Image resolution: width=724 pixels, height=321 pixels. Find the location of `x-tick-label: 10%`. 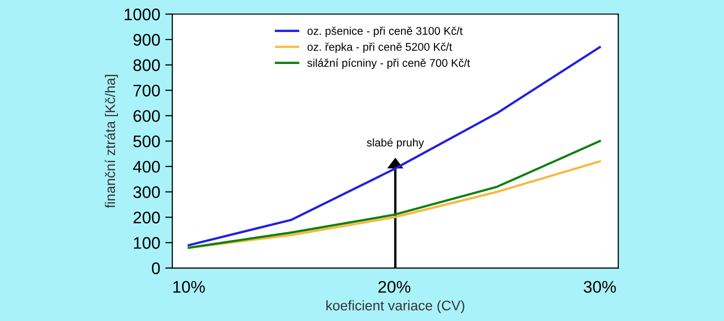

x-tick-label: 10% is located at coordinates (189, 286).